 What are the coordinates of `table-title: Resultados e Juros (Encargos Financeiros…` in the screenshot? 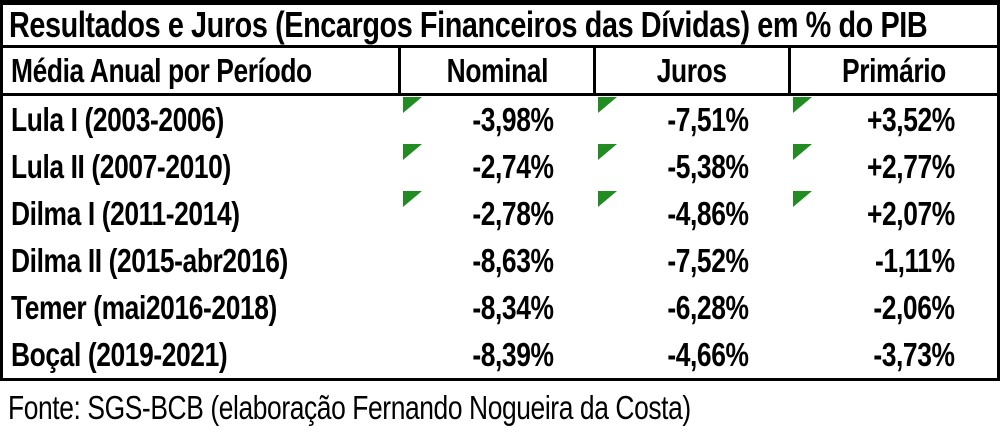 It's located at (468, 24).